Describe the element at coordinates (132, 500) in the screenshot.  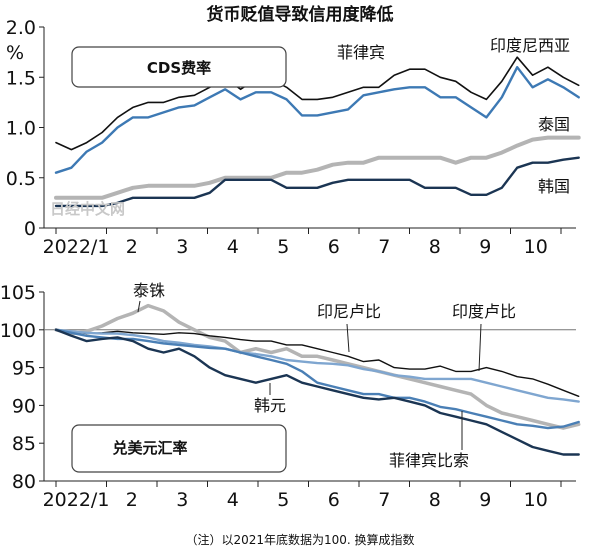
I see `fx-x-tick-label: 2` at that location.